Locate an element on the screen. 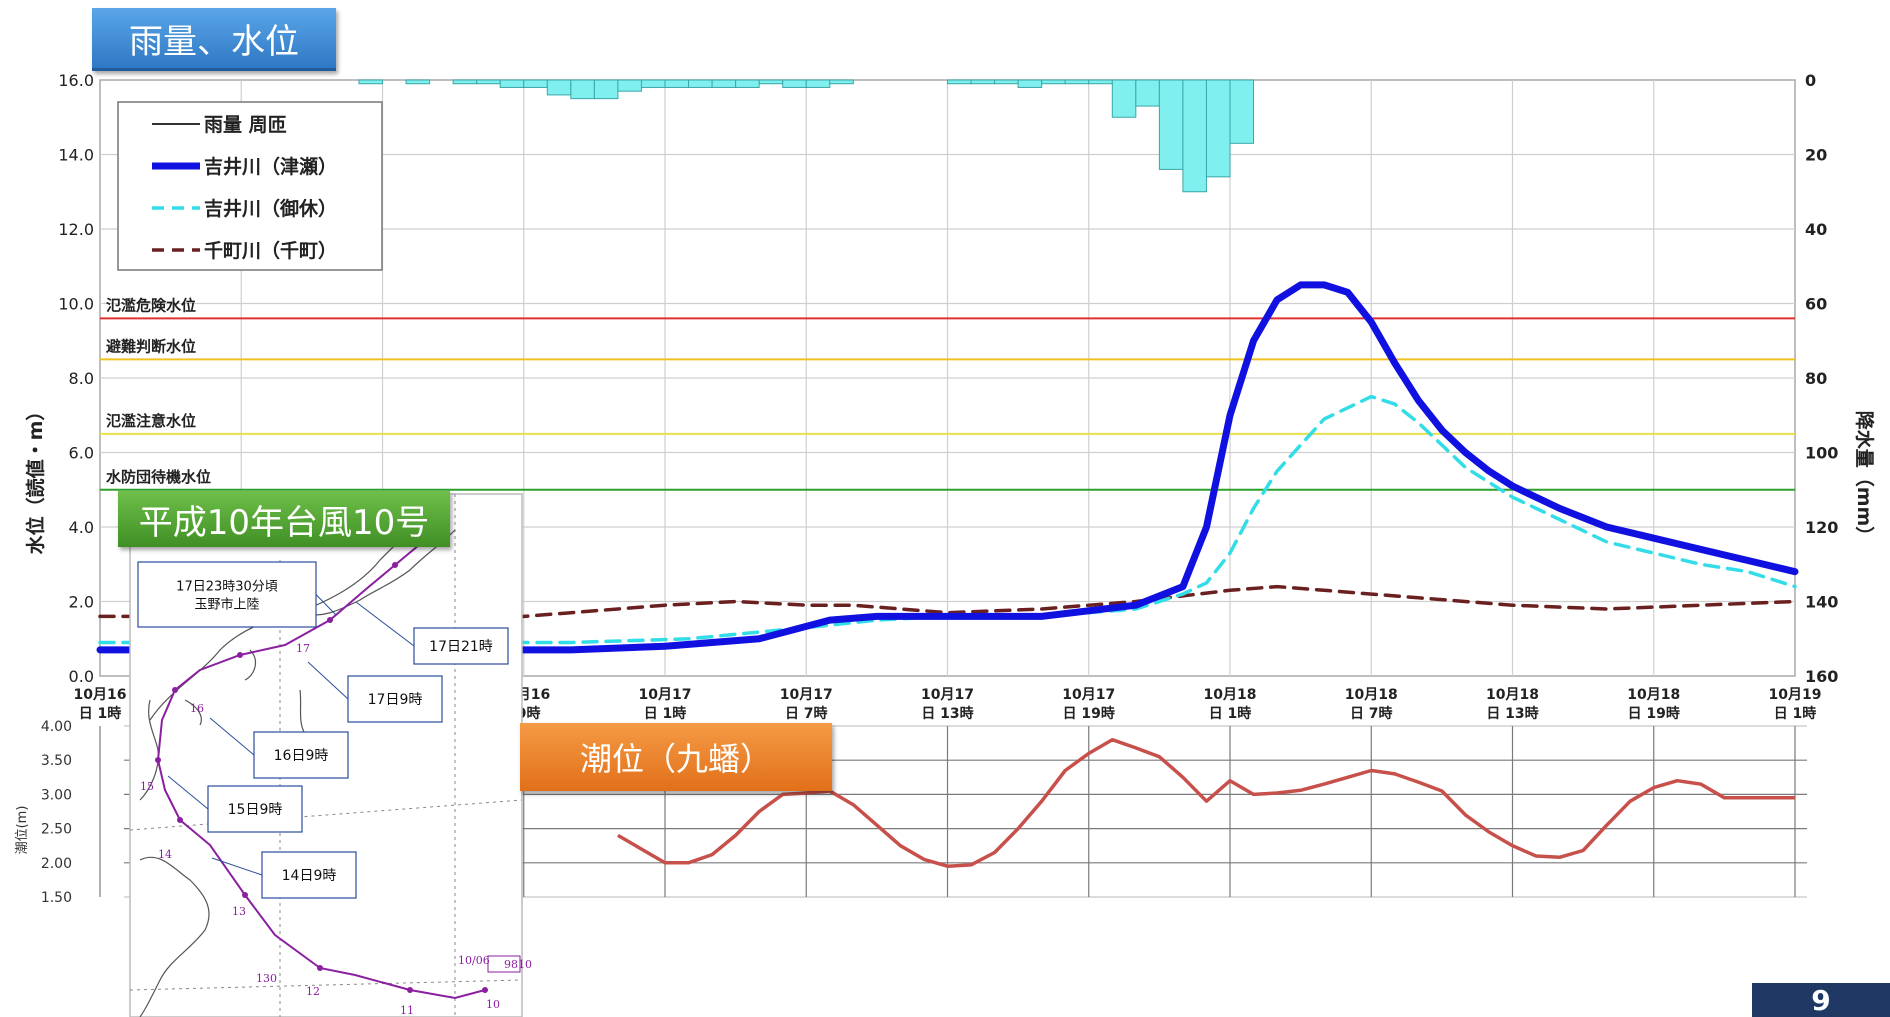 Image resolution: width=1890 pixels, height=1017 pixels. y2-tick-label: 40 is located at coordinates (1816, 229).